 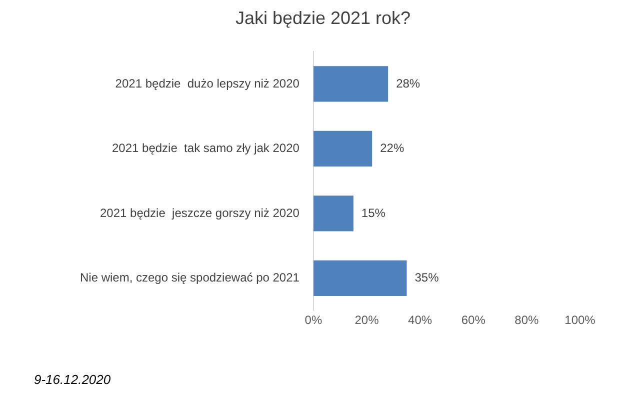 I want to click on x-tick-label: 20%, so click(x=367, y=320).